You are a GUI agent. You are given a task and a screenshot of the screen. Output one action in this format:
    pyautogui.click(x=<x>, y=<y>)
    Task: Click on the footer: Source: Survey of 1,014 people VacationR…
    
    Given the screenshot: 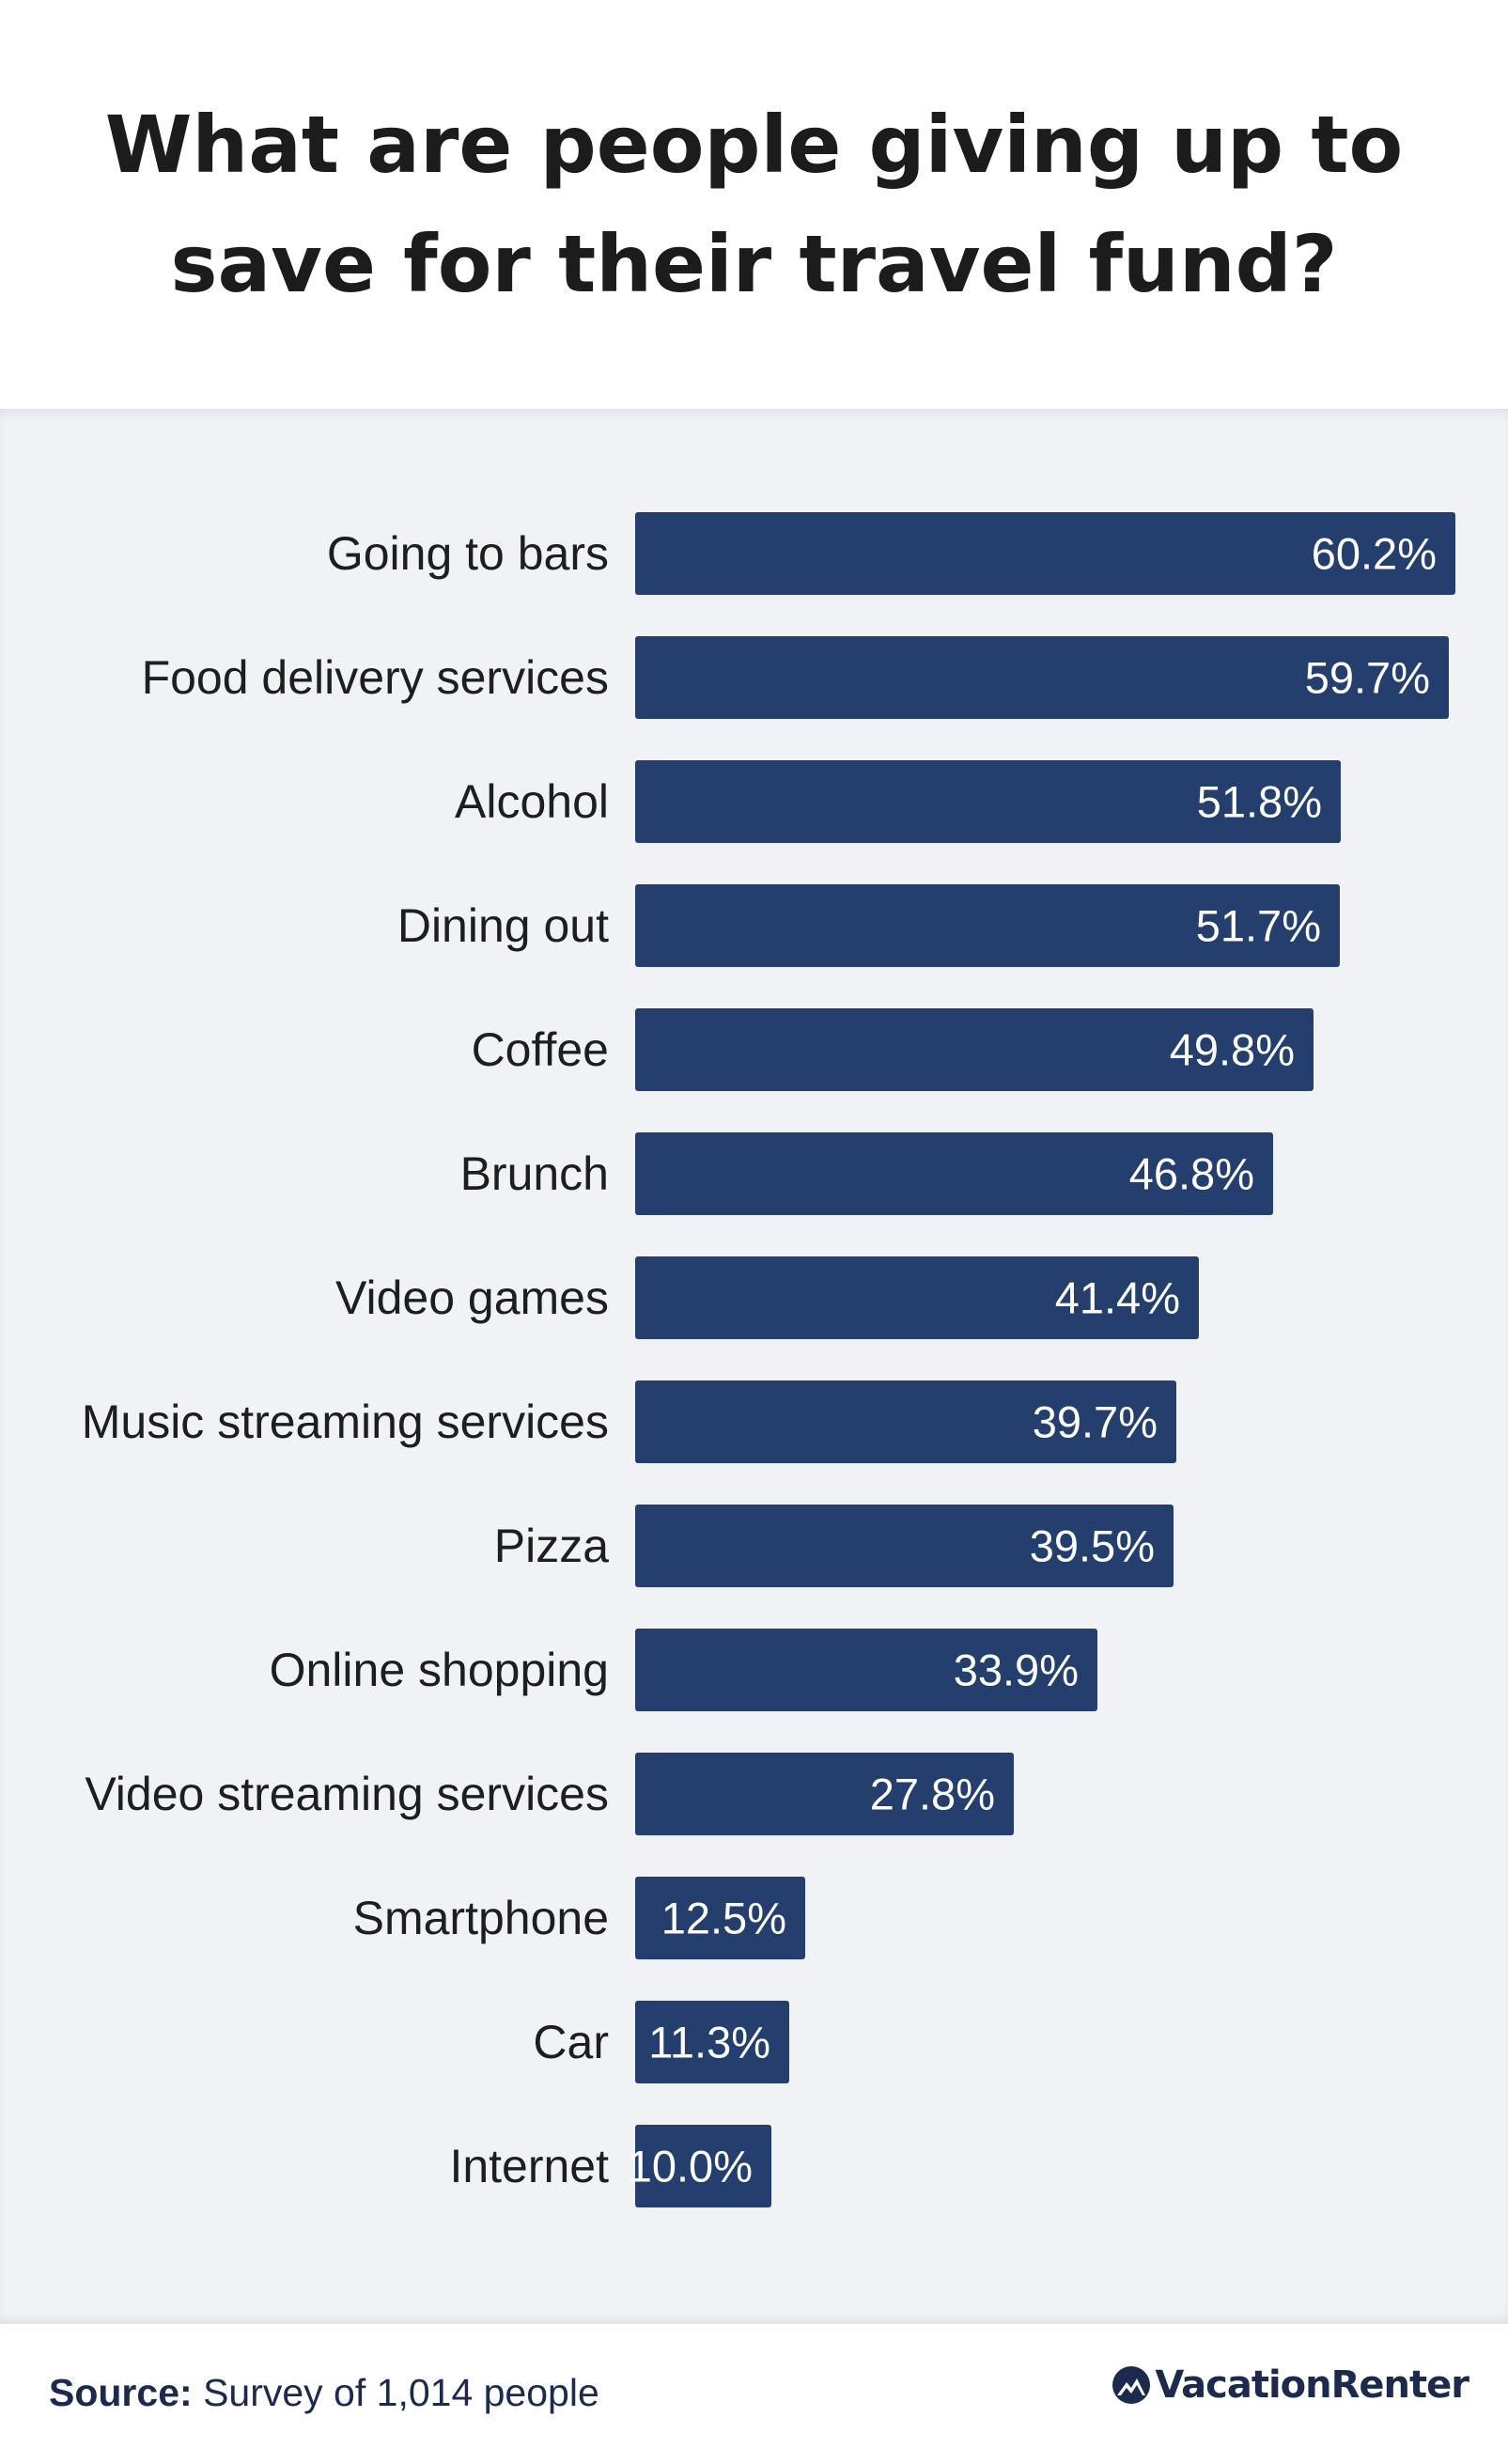 What is the action you would take?
    pyautogui.click(x=754, y=2394)
    